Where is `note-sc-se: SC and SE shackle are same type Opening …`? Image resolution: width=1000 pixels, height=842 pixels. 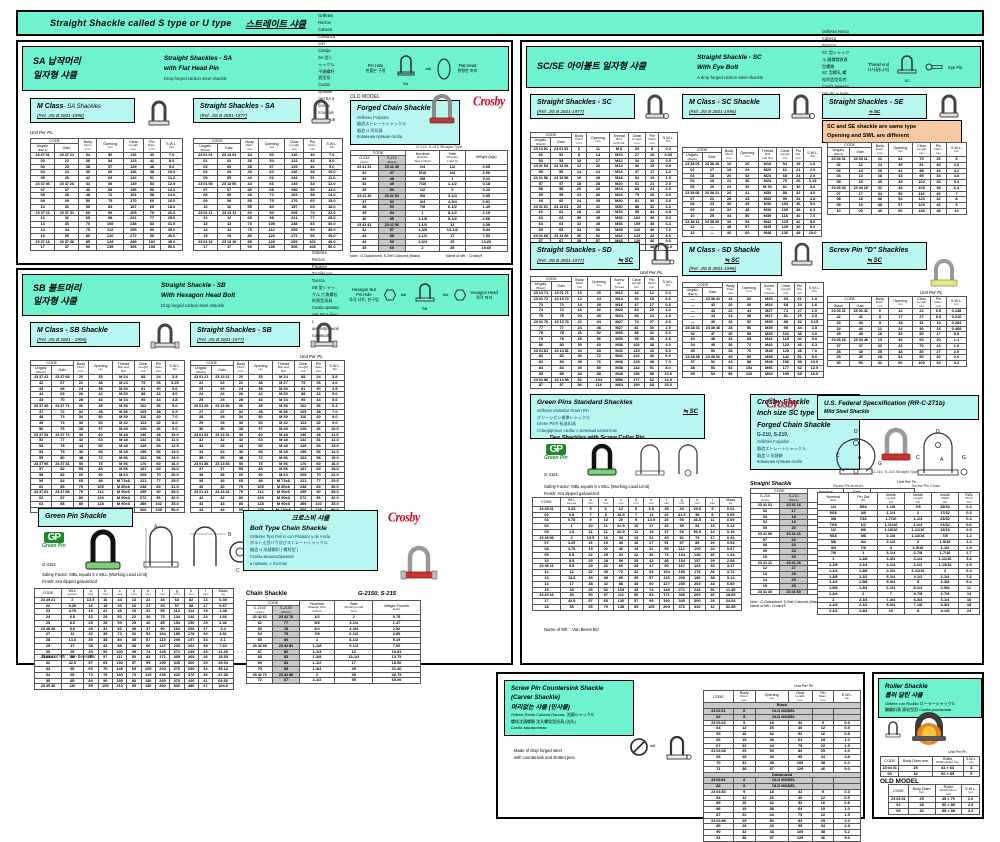
note-sc-se: SC and SE shackle are same type Opening … is located at coordinates (892, 132).